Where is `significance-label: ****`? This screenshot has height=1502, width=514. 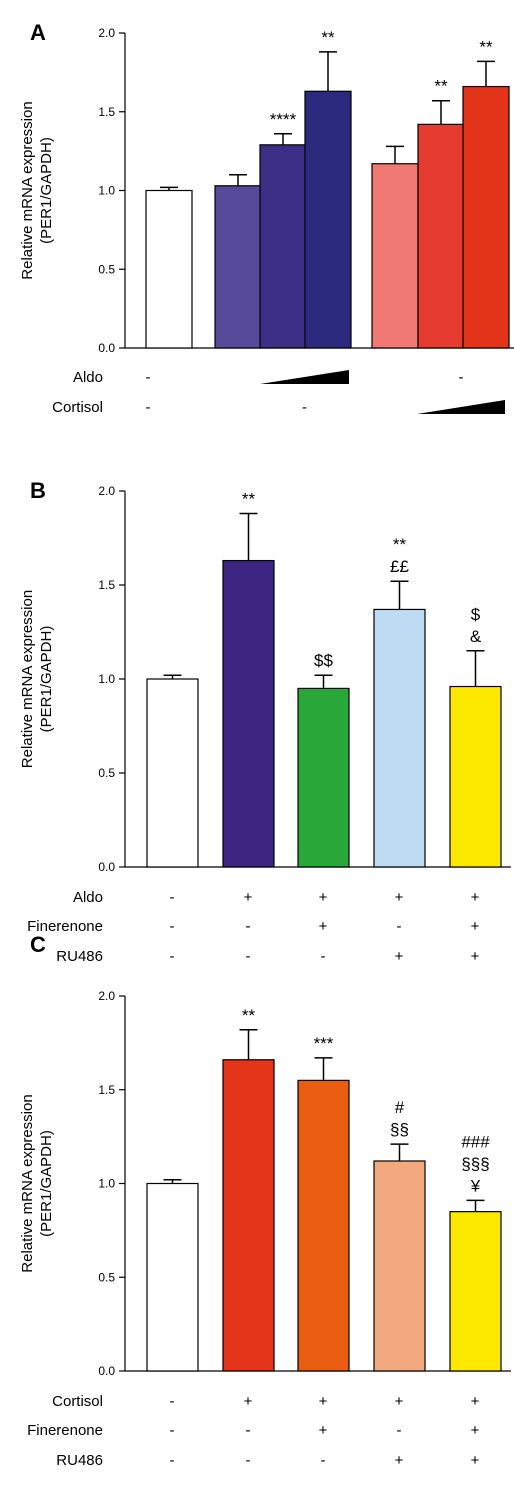 significance-label: **** is located at coordinates (283, 119).